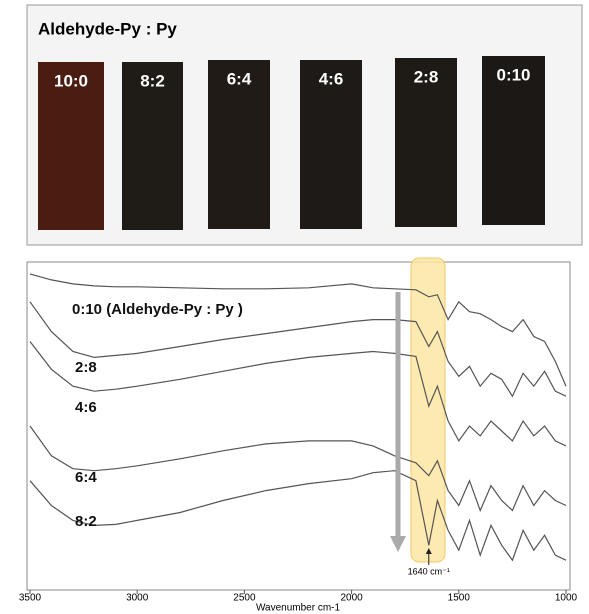 Image resolution: width=589 pixels, height=614 pixels. I want to click on x-tick-label: 3000, so click(137, 598).